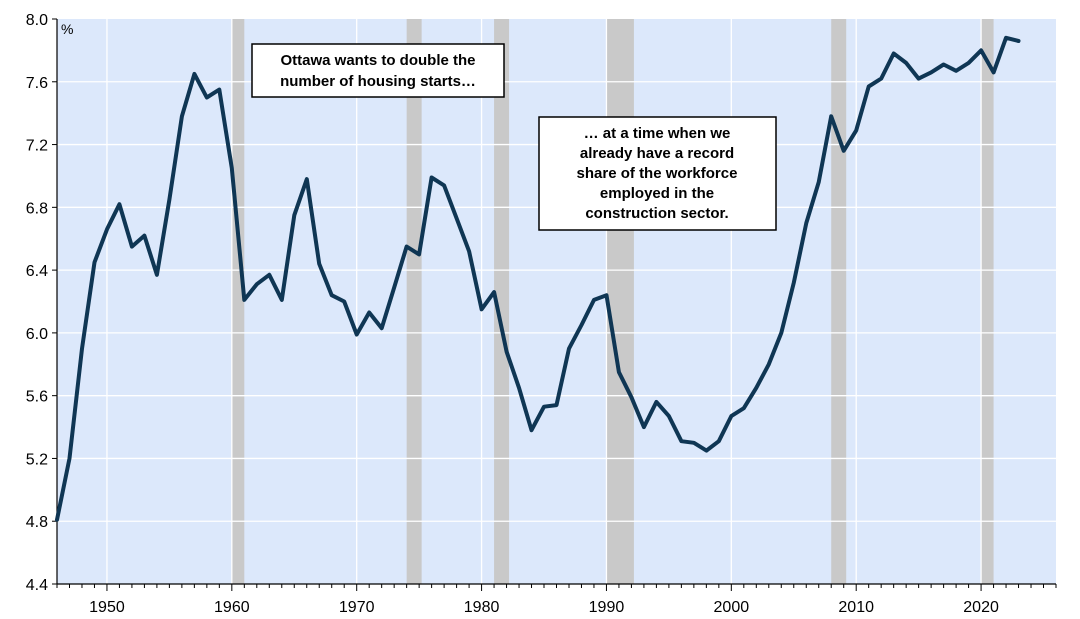 The width and height of the screenshot is (1080, 619). I want to click on y-tick-label: 5.2, so click(37, 459).